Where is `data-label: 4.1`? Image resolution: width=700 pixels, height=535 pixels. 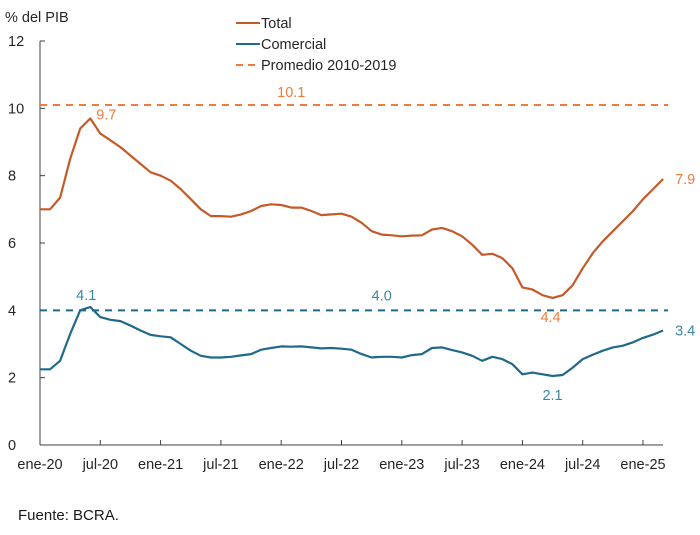 data-label: 4.1 is located at coordinates (86, 296).